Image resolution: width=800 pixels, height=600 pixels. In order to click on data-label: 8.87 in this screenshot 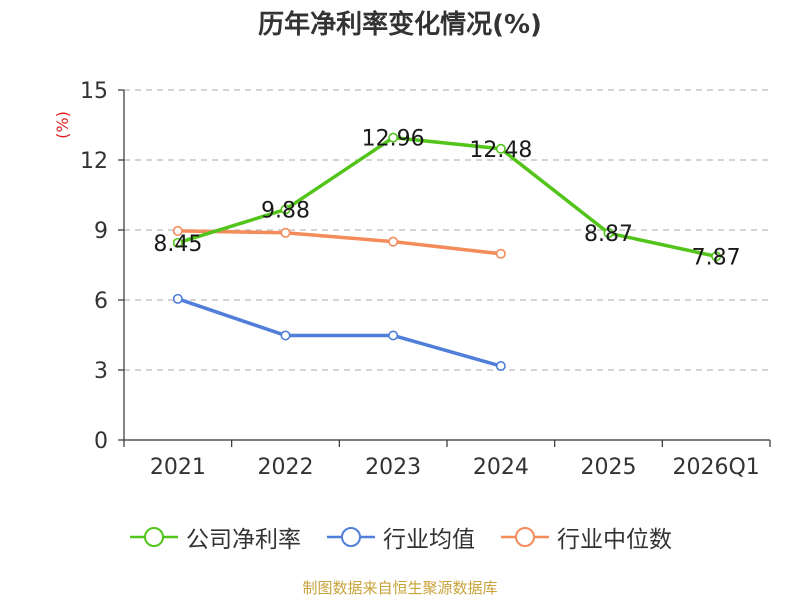, I will do `click(608, 234)`.